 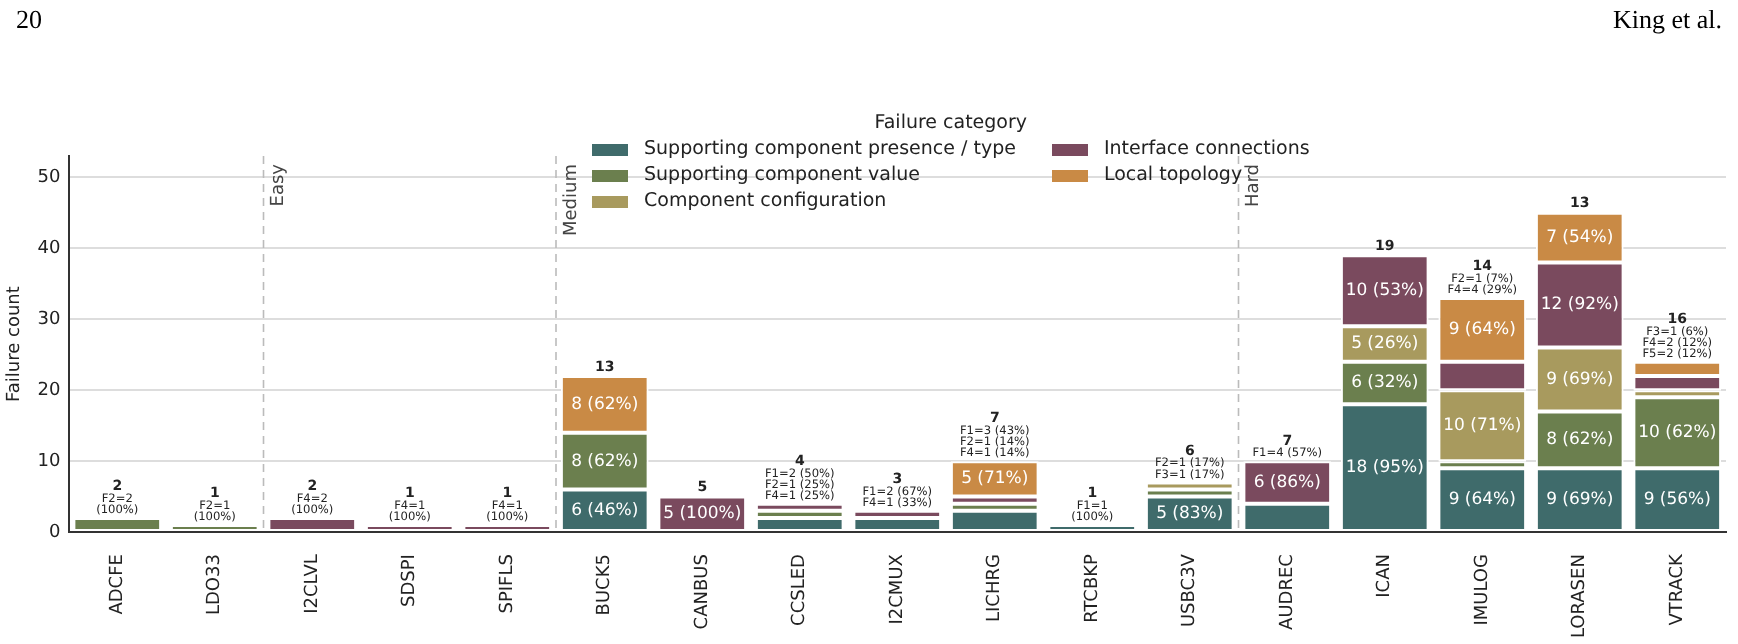 What do you see at coordinates (1190, 590) in the screenshot?
I see `x-tick-label: USBC3V` at bounding box center [1190, 590].